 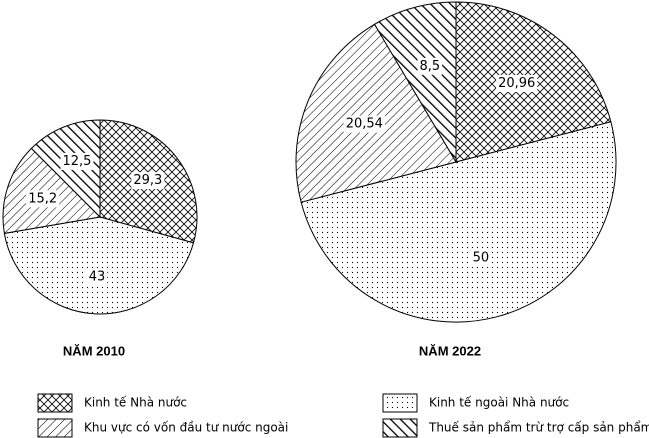 I want to click on value-label: 20,54, so click(x=364, y=124).